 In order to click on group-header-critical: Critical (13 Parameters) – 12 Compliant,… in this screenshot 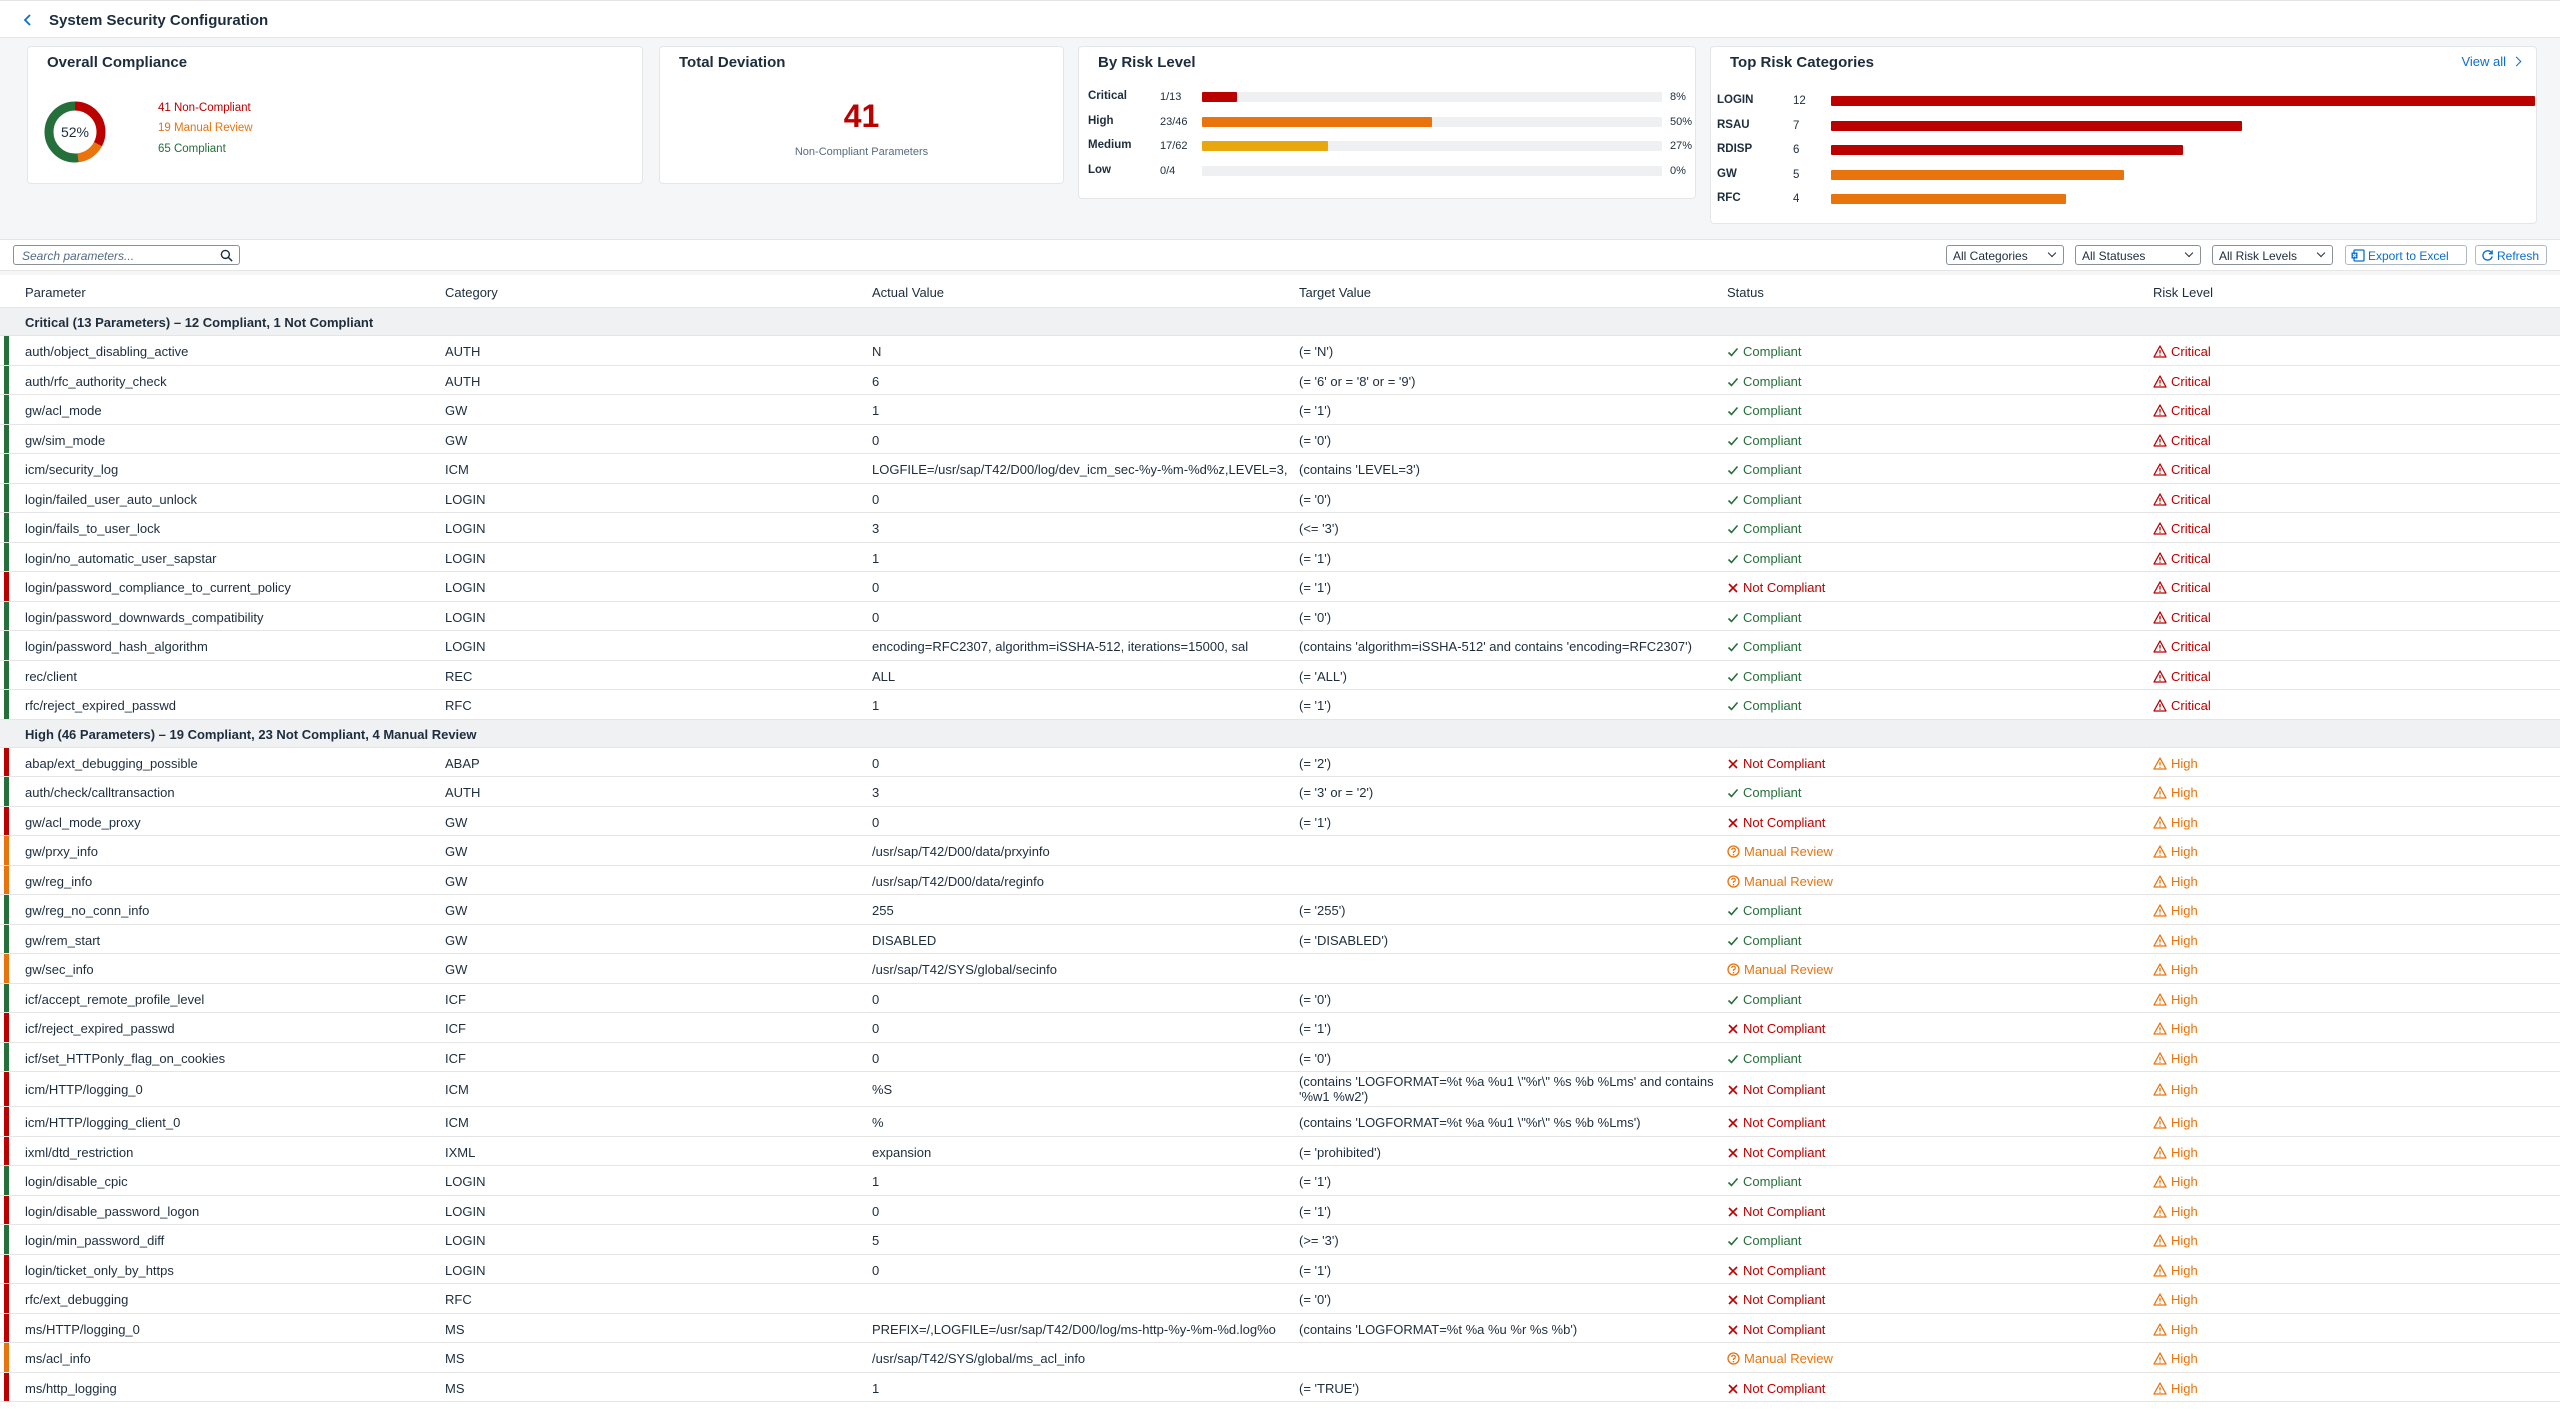, I will do `click(1280, 322)`.